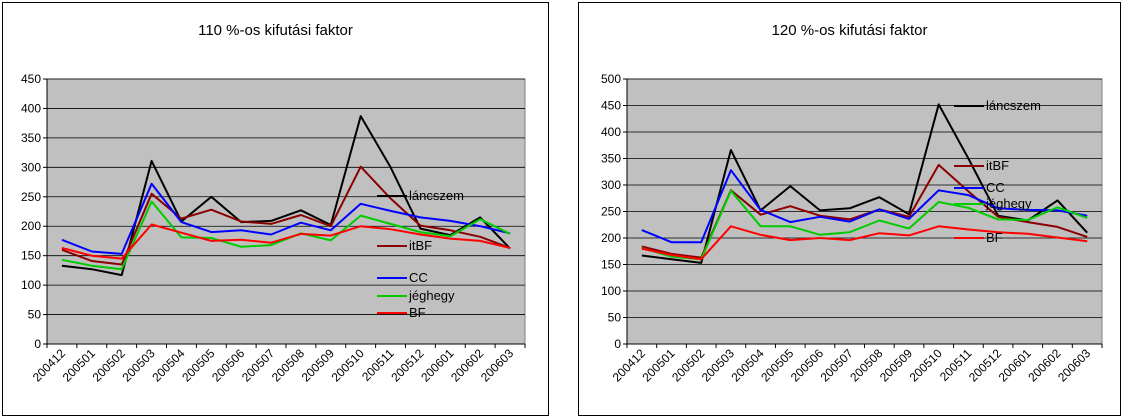 The height and width of the screenshot is (417, 1123). I want to click on chart-title: 110 %-os kifutási faktor, so click(275, 30).